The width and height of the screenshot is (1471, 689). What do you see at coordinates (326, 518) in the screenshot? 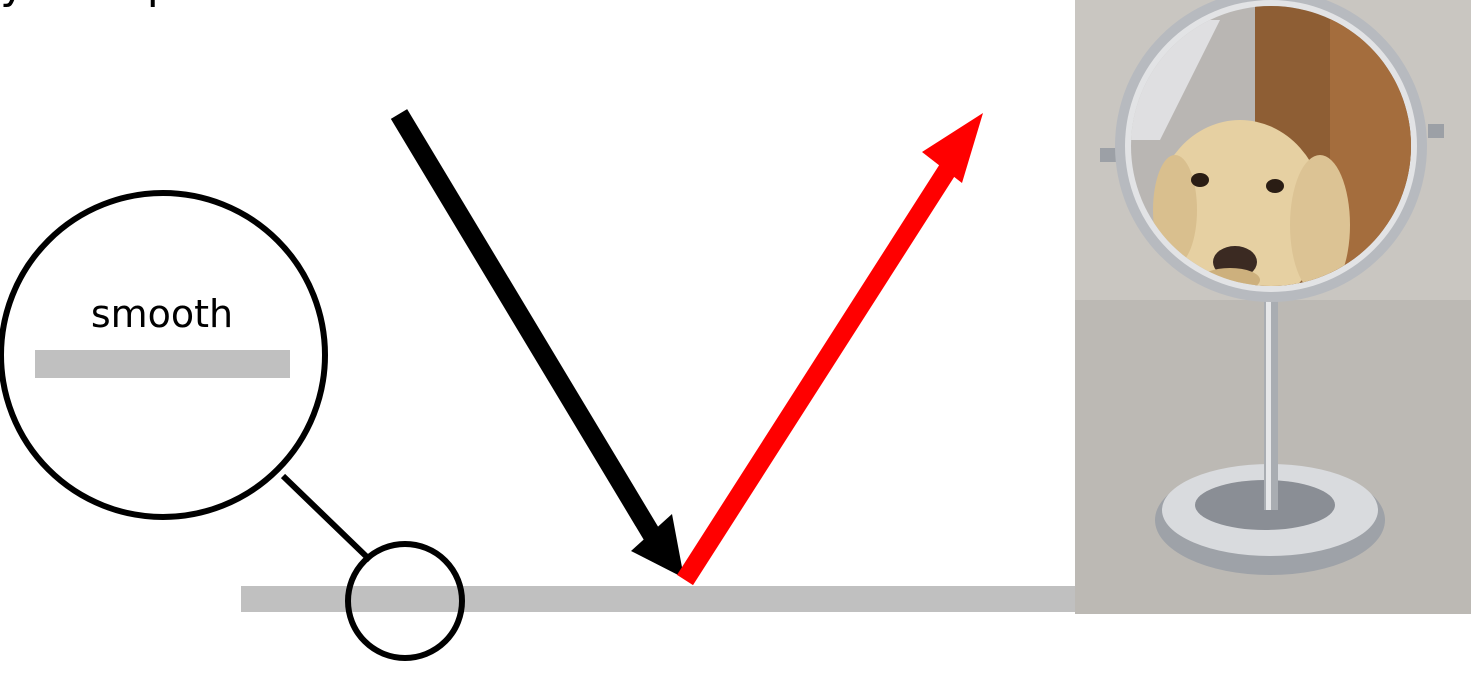
I see `magnifier-connector-line` at bounding box center [326, 518].